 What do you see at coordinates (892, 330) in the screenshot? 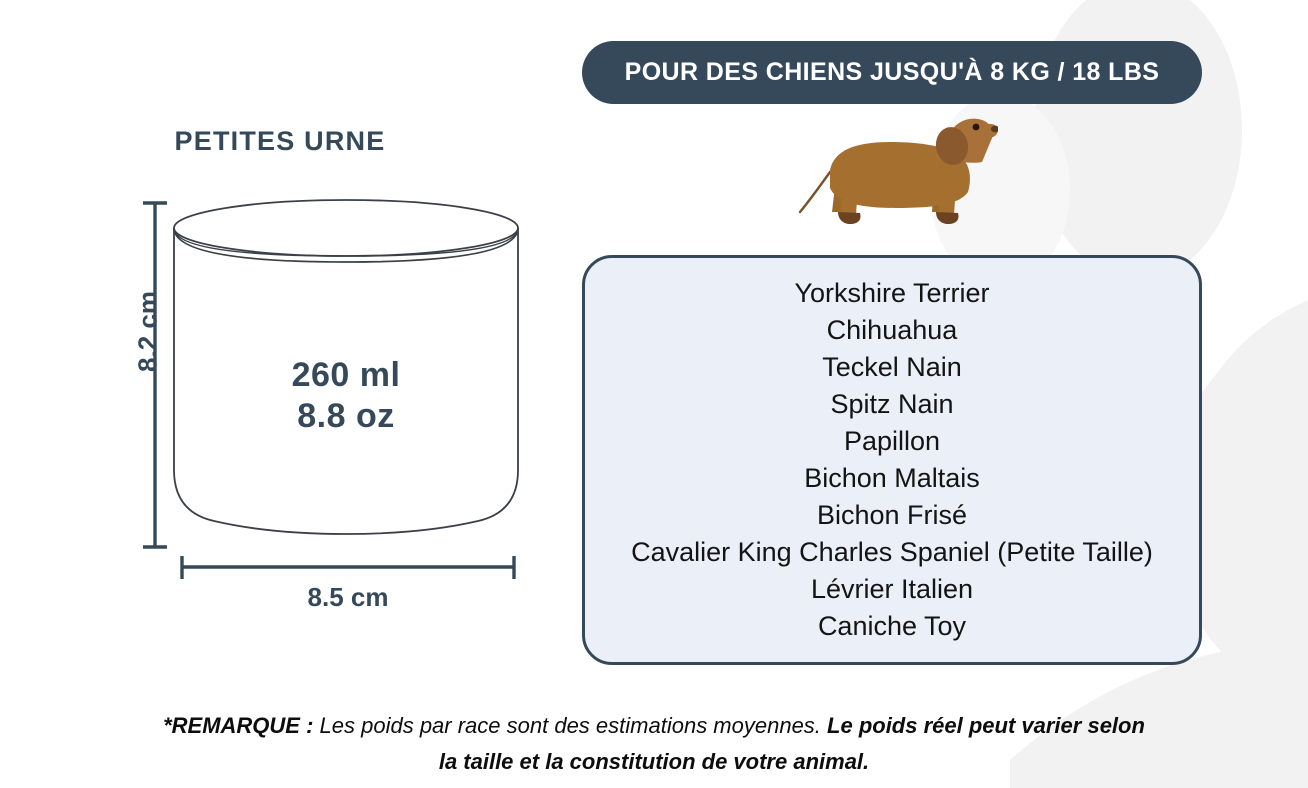
I see `list-item: Chihuahua` at bounding box center [892, 330].